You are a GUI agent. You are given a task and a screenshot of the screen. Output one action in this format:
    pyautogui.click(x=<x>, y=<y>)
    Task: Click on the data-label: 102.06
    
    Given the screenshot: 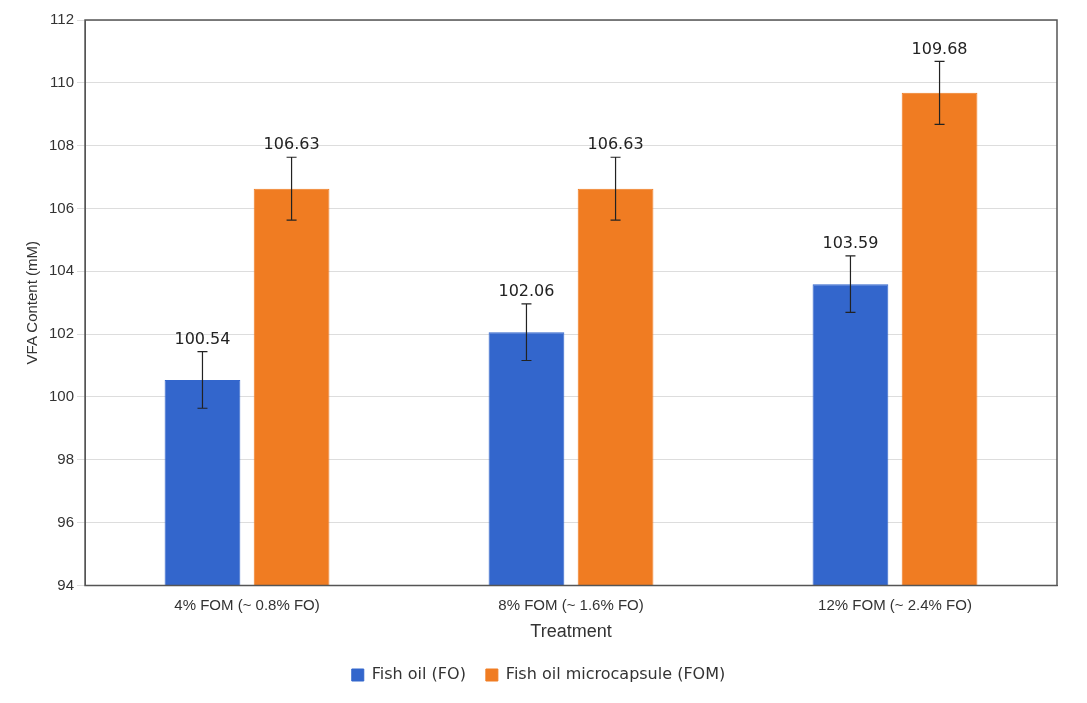 What is the action you would take?
    pyautogui.click(x=526, y=291)
    